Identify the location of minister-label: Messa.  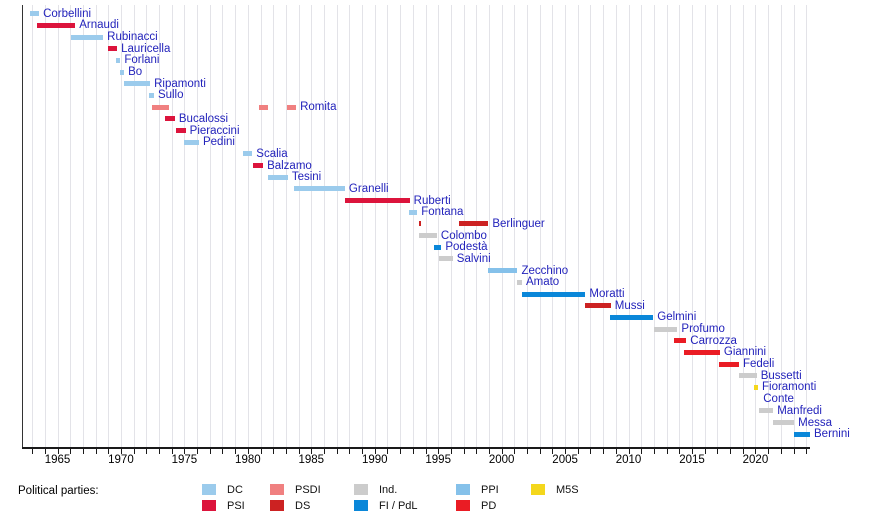
(815, 422).